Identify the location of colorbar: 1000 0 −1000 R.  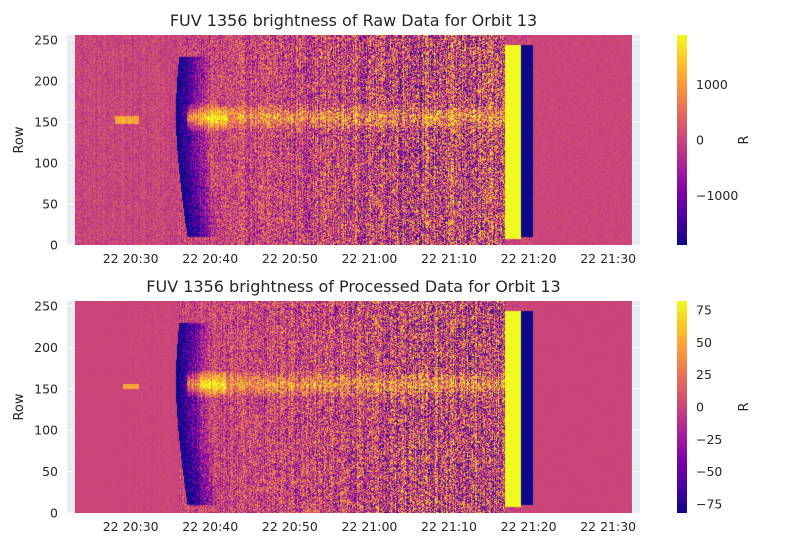
(714, 140).